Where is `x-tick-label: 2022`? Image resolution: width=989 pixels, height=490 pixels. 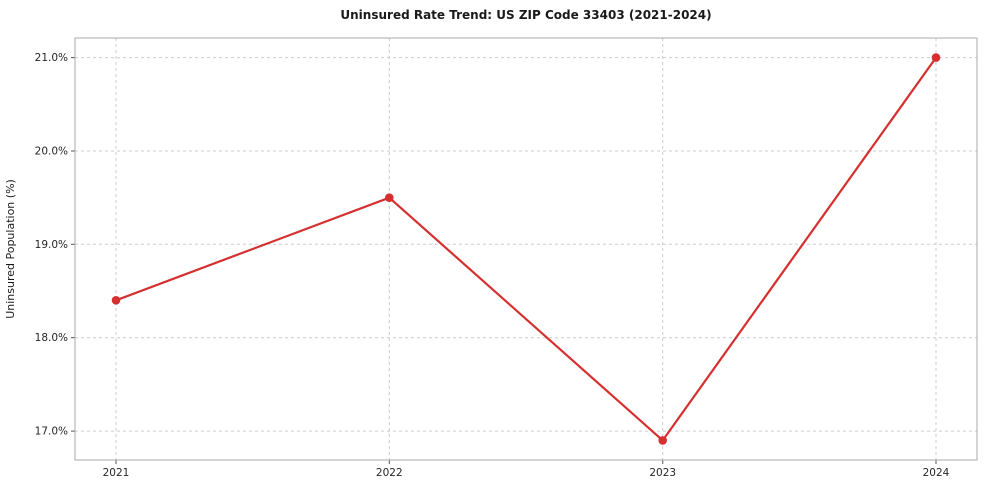 x-tick-label: 2022 is located at coordinates (389, 473).